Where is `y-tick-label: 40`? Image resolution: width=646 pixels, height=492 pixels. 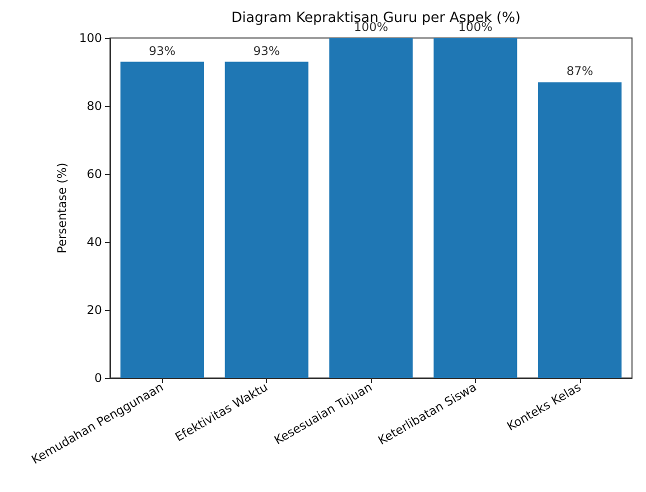 y-tick-label: 40 is located at coordinates (94, 242).